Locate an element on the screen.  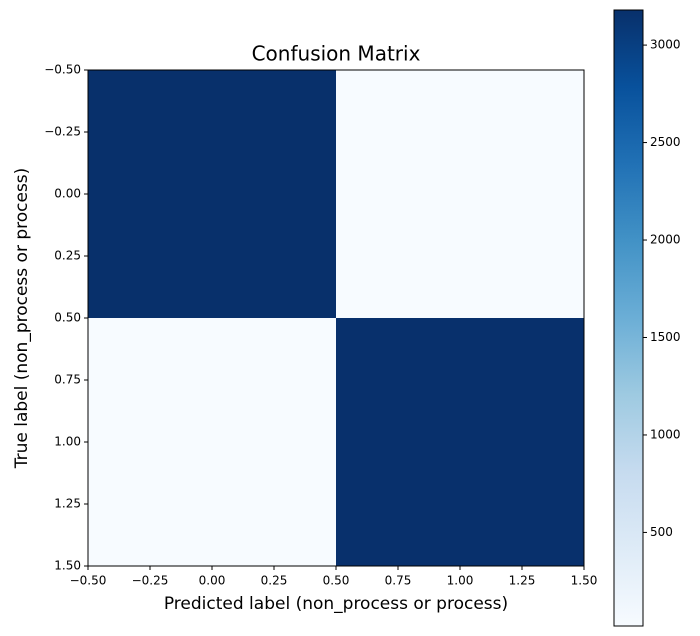
colorbar-tick-label: 2000 is located at coordinates (665, 240).